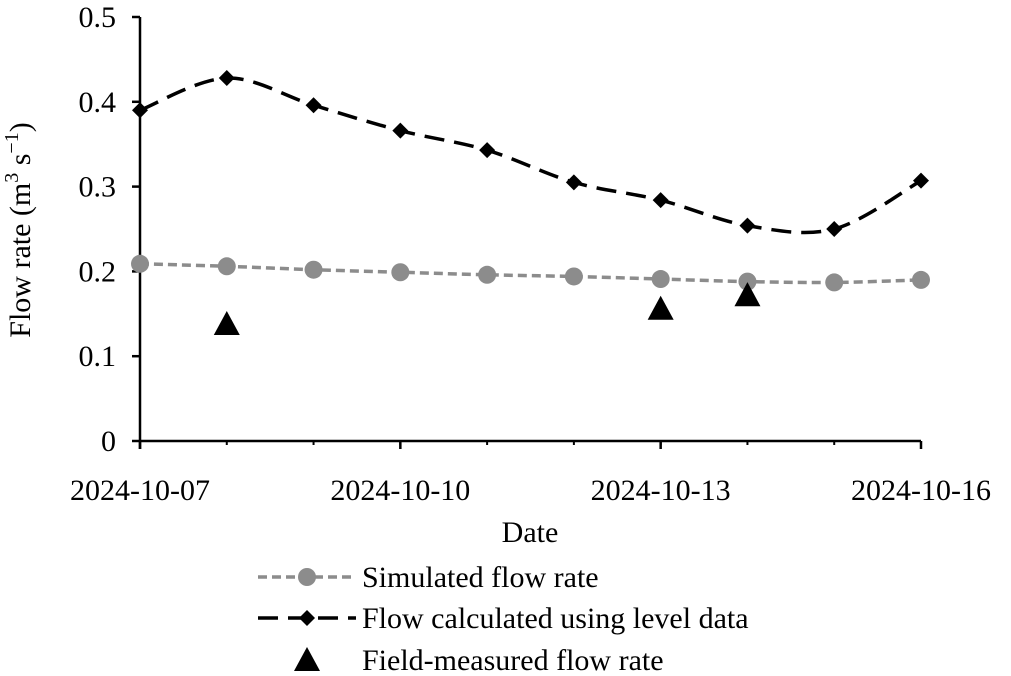 This screenshot has height=676, width=1011. What do you see at coordinates (307, 659) in the screenshot?
I see `legend-marker-triangle` at bounding box center [307, 659].